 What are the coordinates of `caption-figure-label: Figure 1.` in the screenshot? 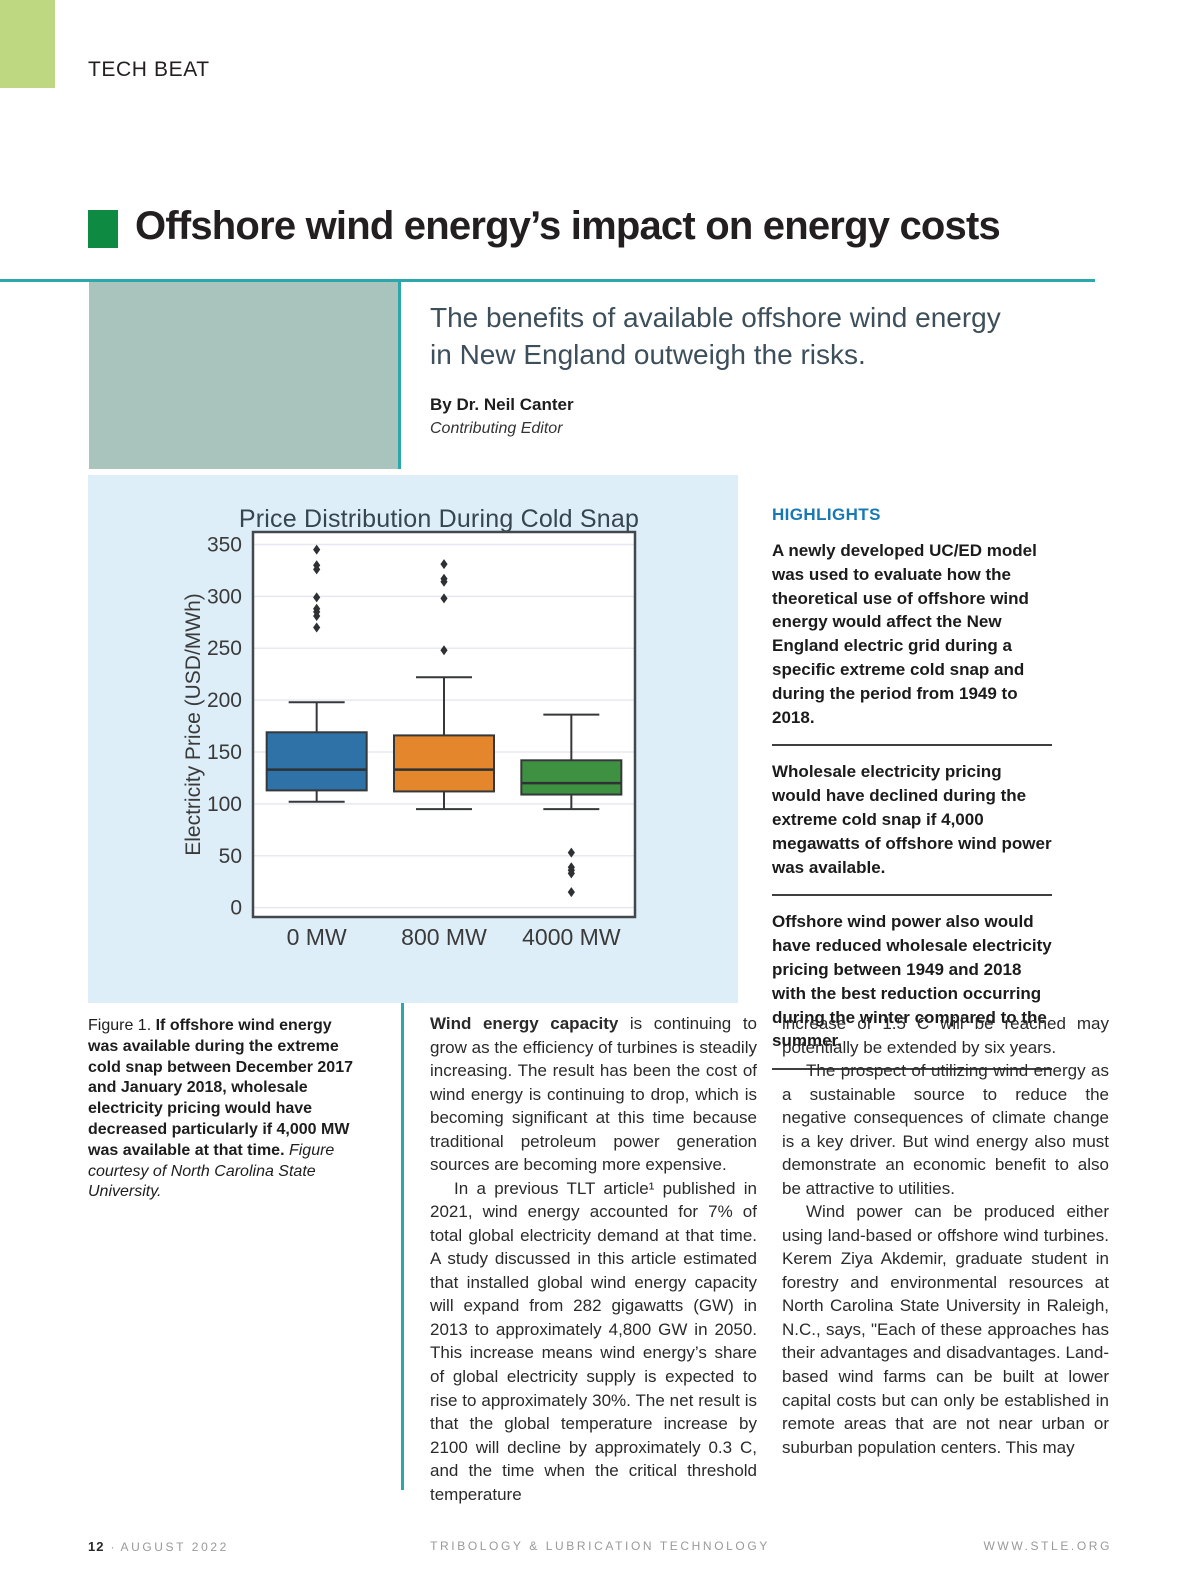 It's located at (122, 1025).